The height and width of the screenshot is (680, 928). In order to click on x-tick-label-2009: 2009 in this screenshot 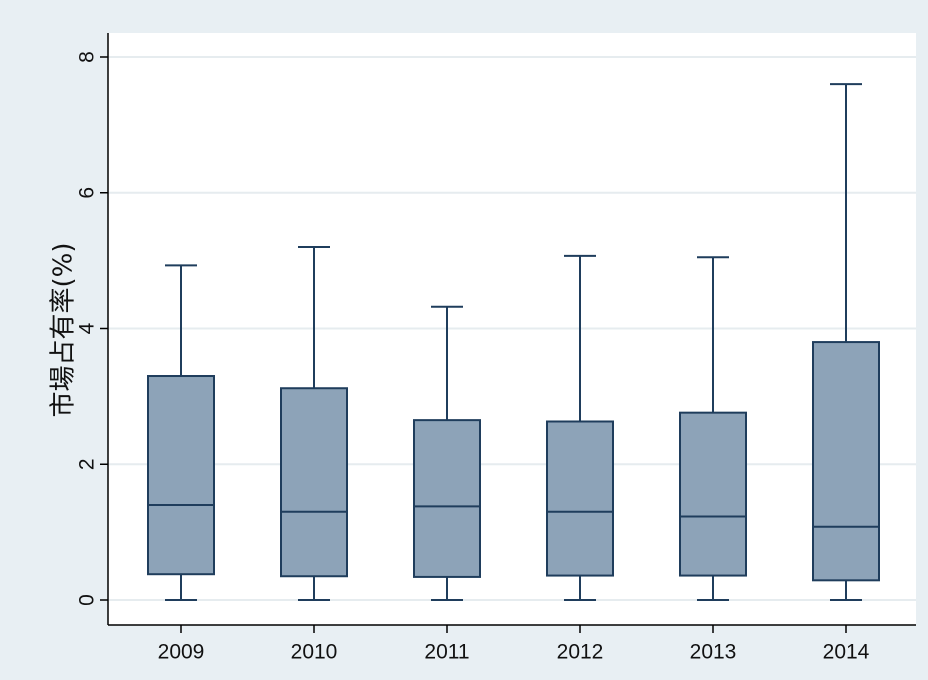, I will do `click(181, 652)`.